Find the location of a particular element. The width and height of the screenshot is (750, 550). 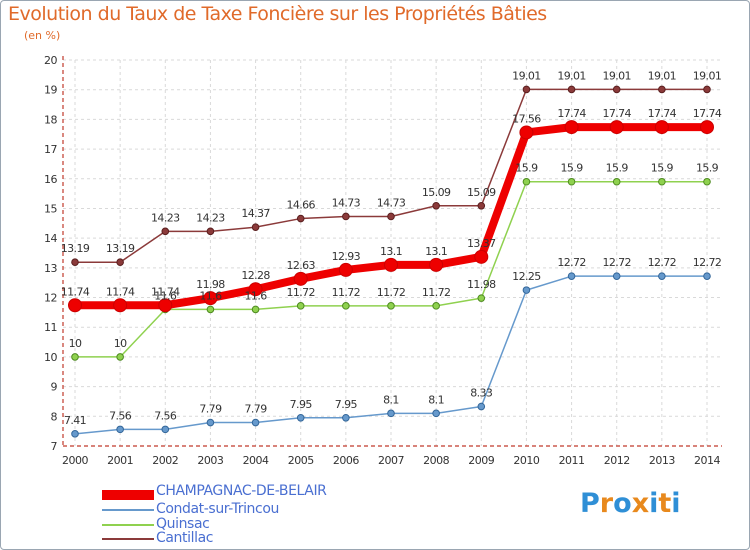

x-tick-label: 2003 is located at coordinates (210, 460).